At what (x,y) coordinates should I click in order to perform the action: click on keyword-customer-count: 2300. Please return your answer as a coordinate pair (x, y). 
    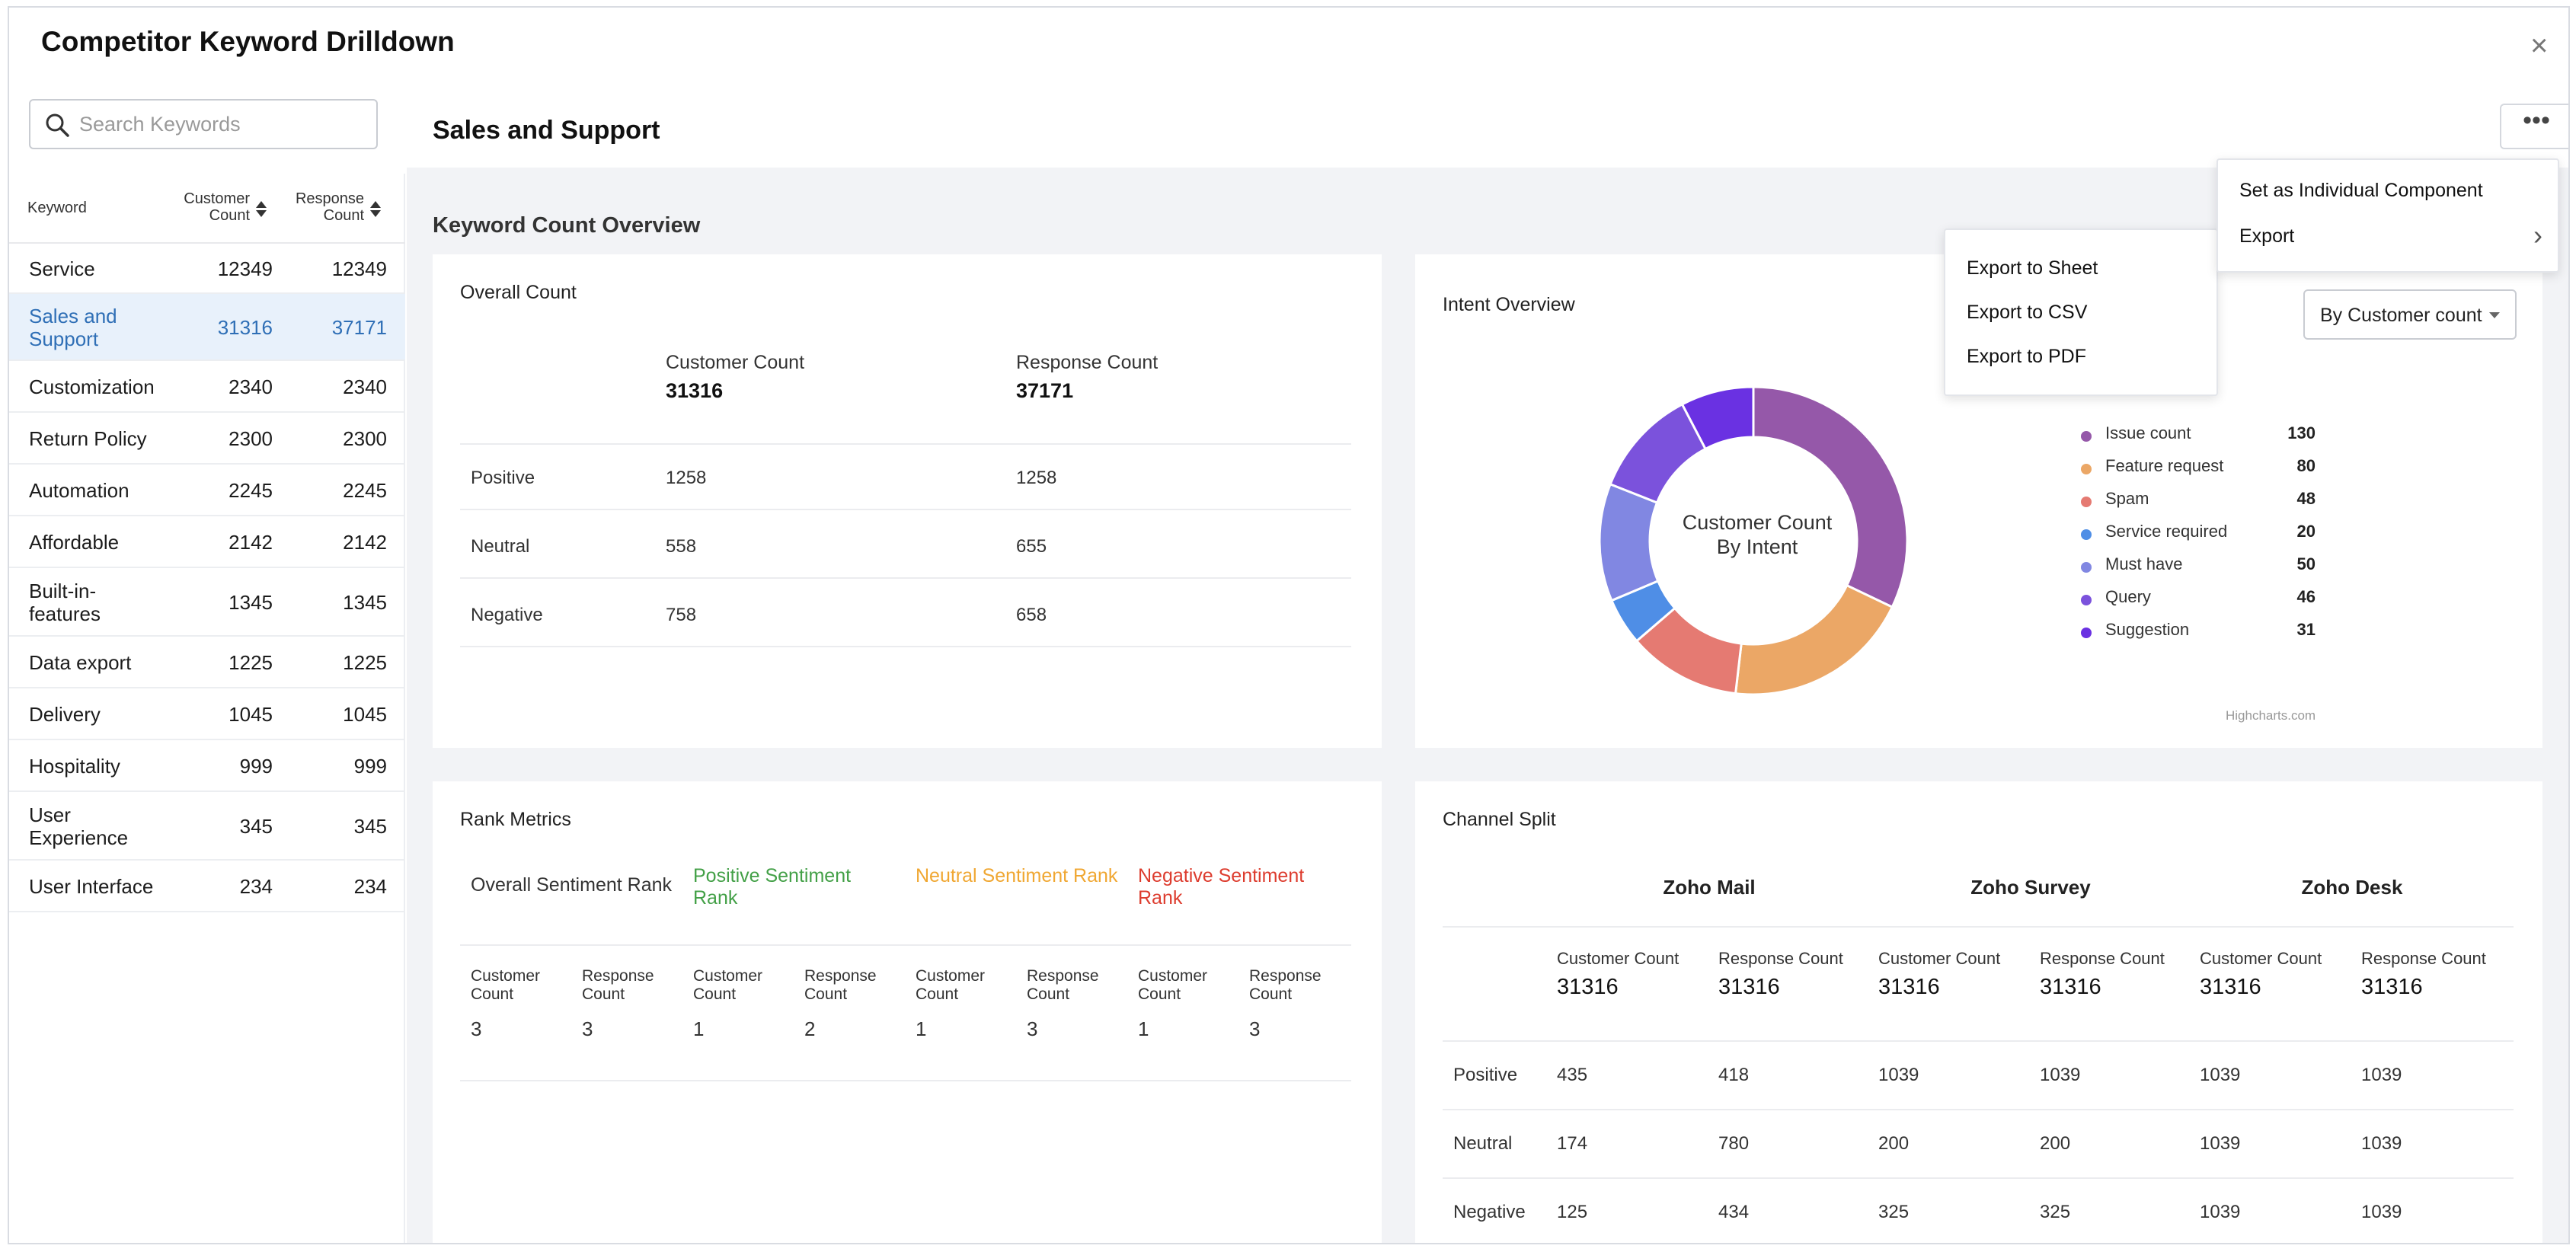
    Looking at the image, I should click on (251, 438).